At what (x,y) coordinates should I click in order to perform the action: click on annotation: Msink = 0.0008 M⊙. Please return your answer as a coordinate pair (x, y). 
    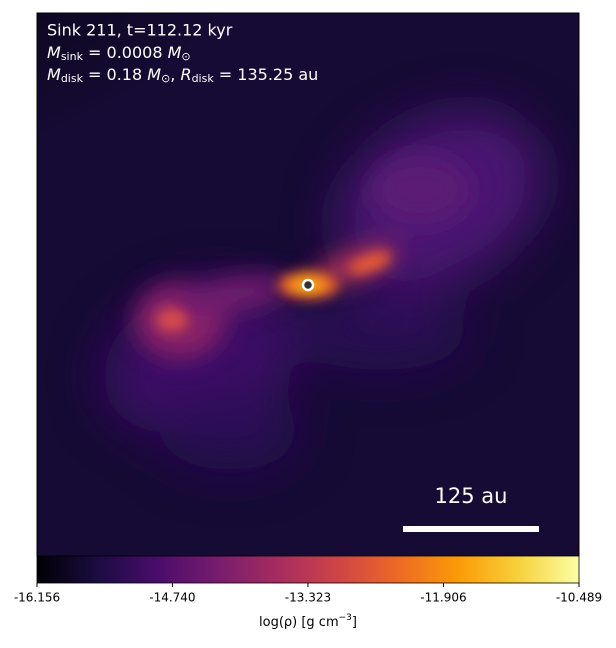
    Looking at the image, I should click on (119, 53).